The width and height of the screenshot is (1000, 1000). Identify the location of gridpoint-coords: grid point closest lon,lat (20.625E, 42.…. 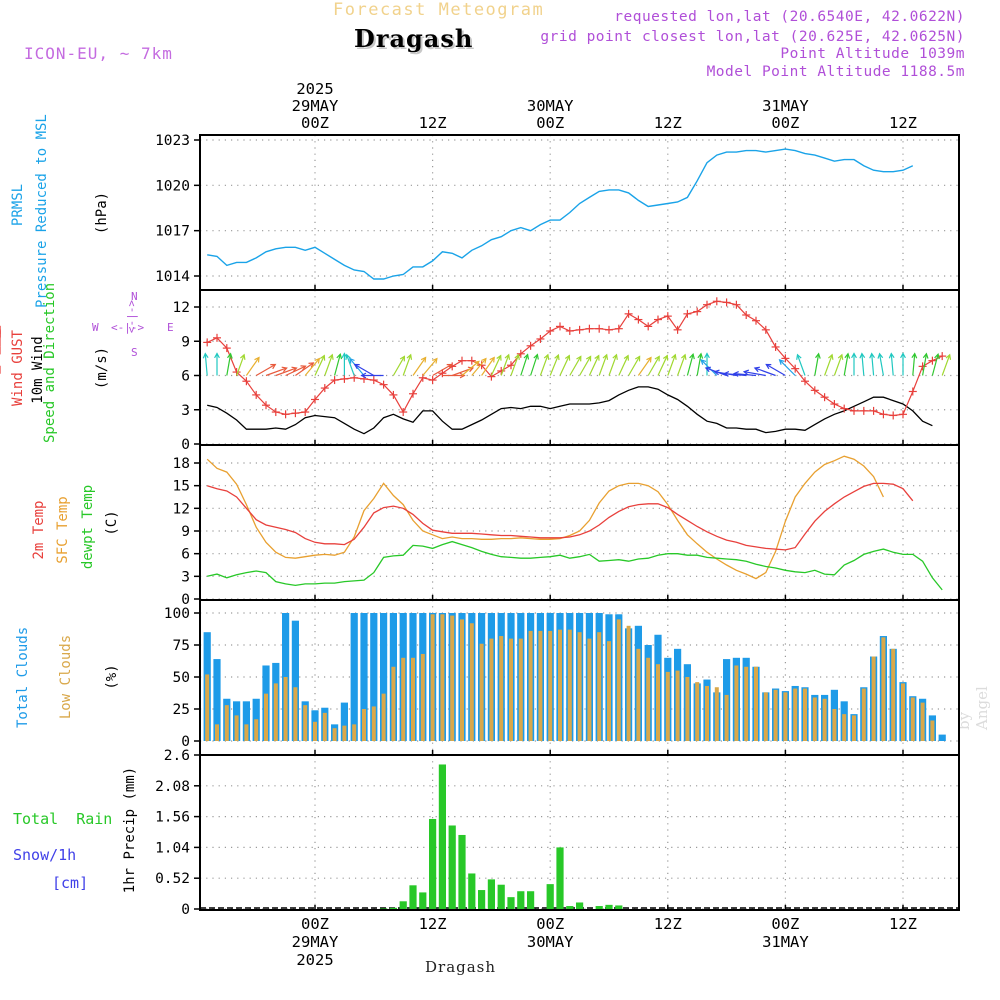
(752, 37).